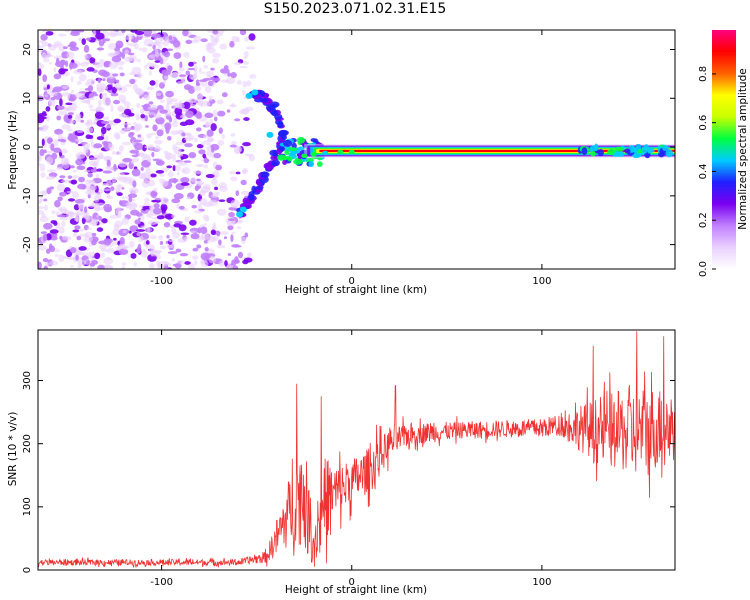  I want to click on spectrogram-x-tick-label: 100, so click(541, 281).